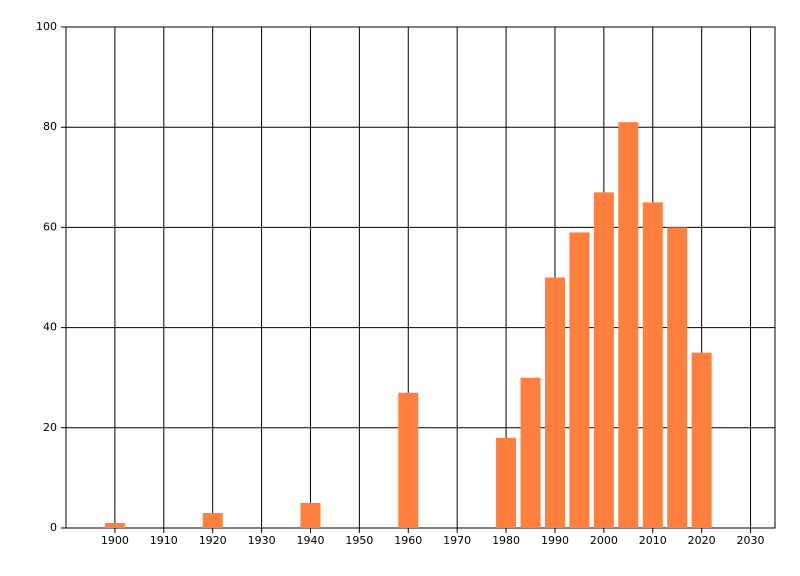 The image size is (800, 576). What do you see at coordinates (50, 226) in the screenshot?
I see `y-tick-label: 60` at bounding box center [50, 226].